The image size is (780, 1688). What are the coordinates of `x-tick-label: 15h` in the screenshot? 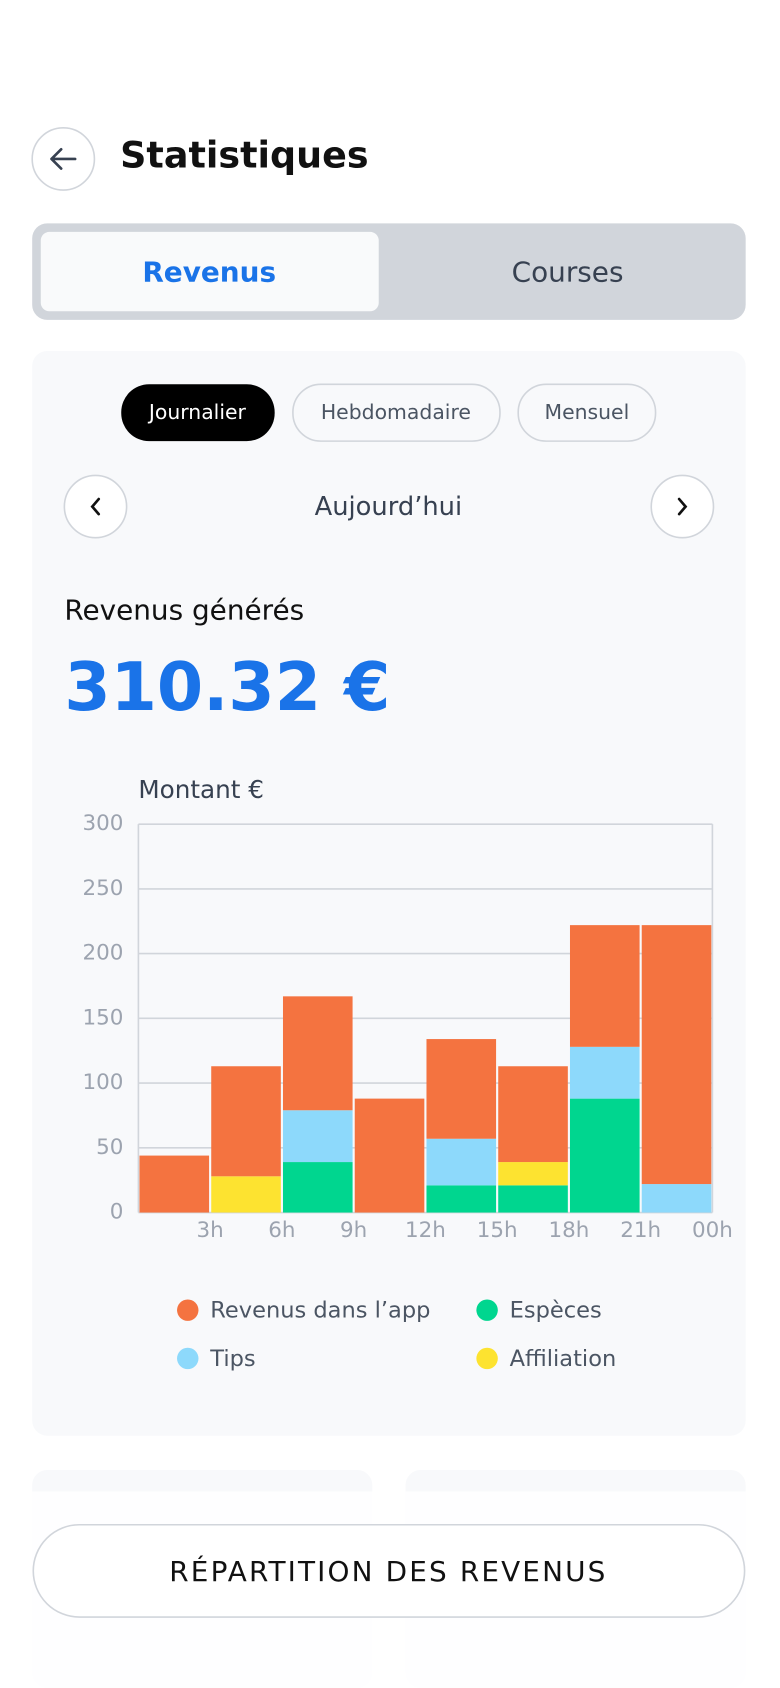 It's located at (497, 1230).